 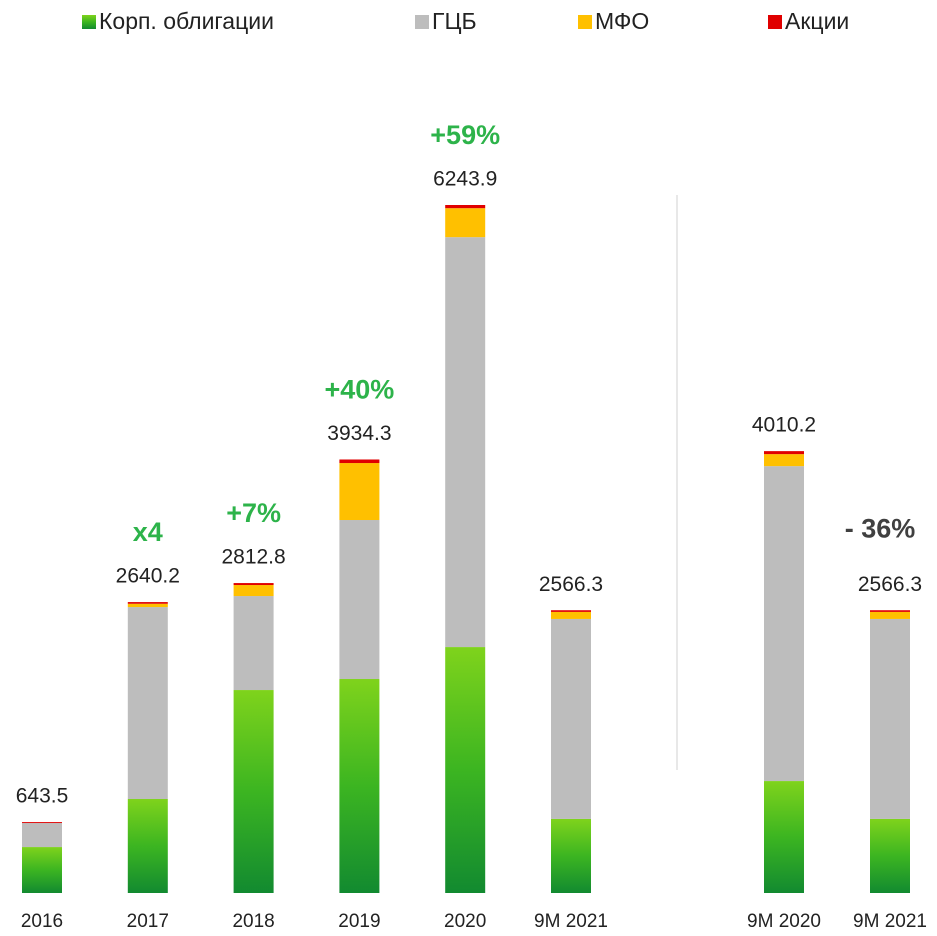 I want to click on growth-annotation: x4, so click(x=148, y=532).